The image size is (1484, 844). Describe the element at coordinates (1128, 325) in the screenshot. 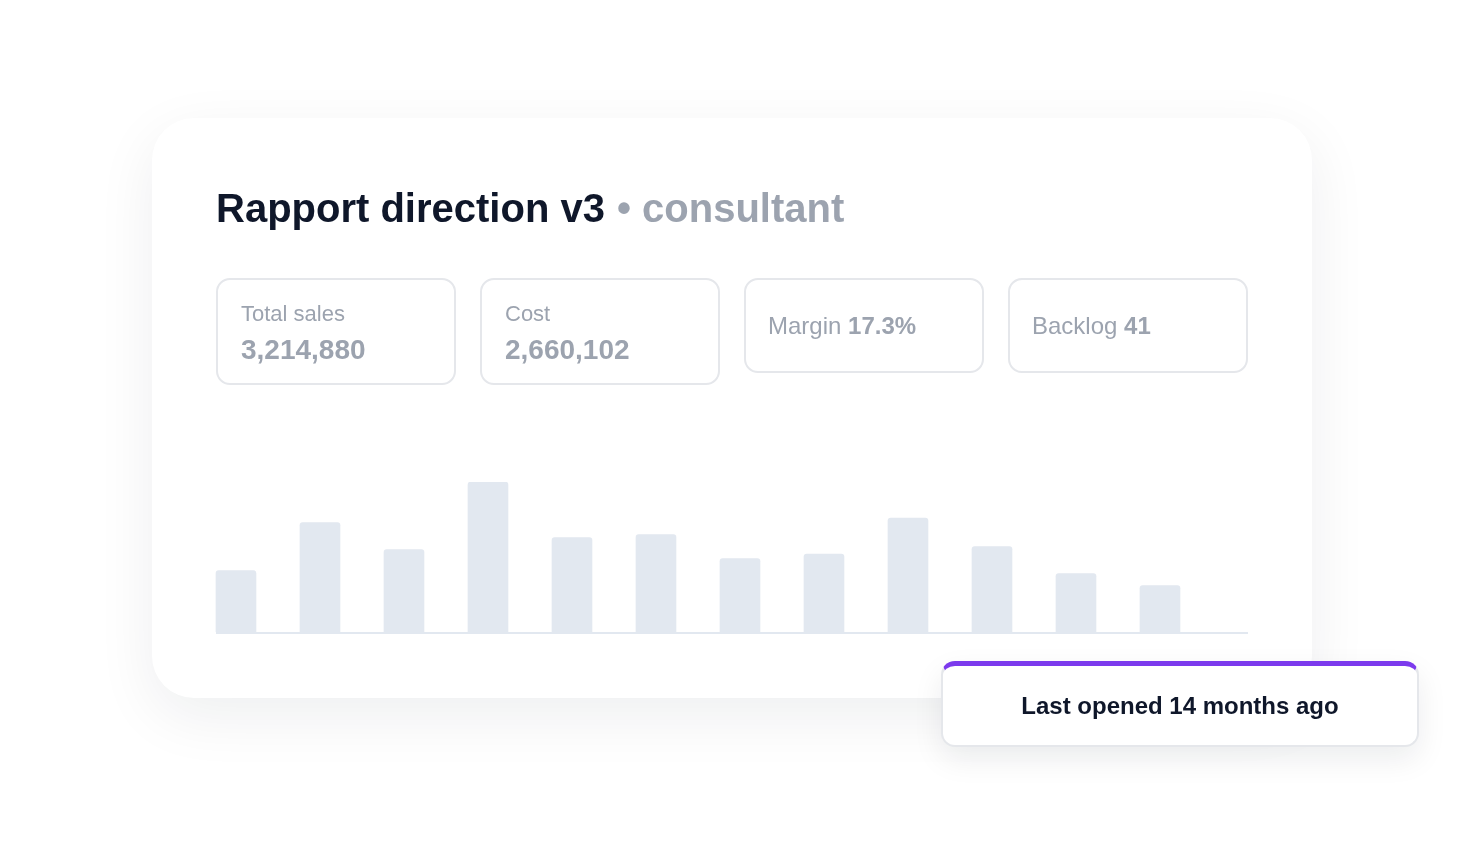

I see `stat-card: Backlog 41` at that location.